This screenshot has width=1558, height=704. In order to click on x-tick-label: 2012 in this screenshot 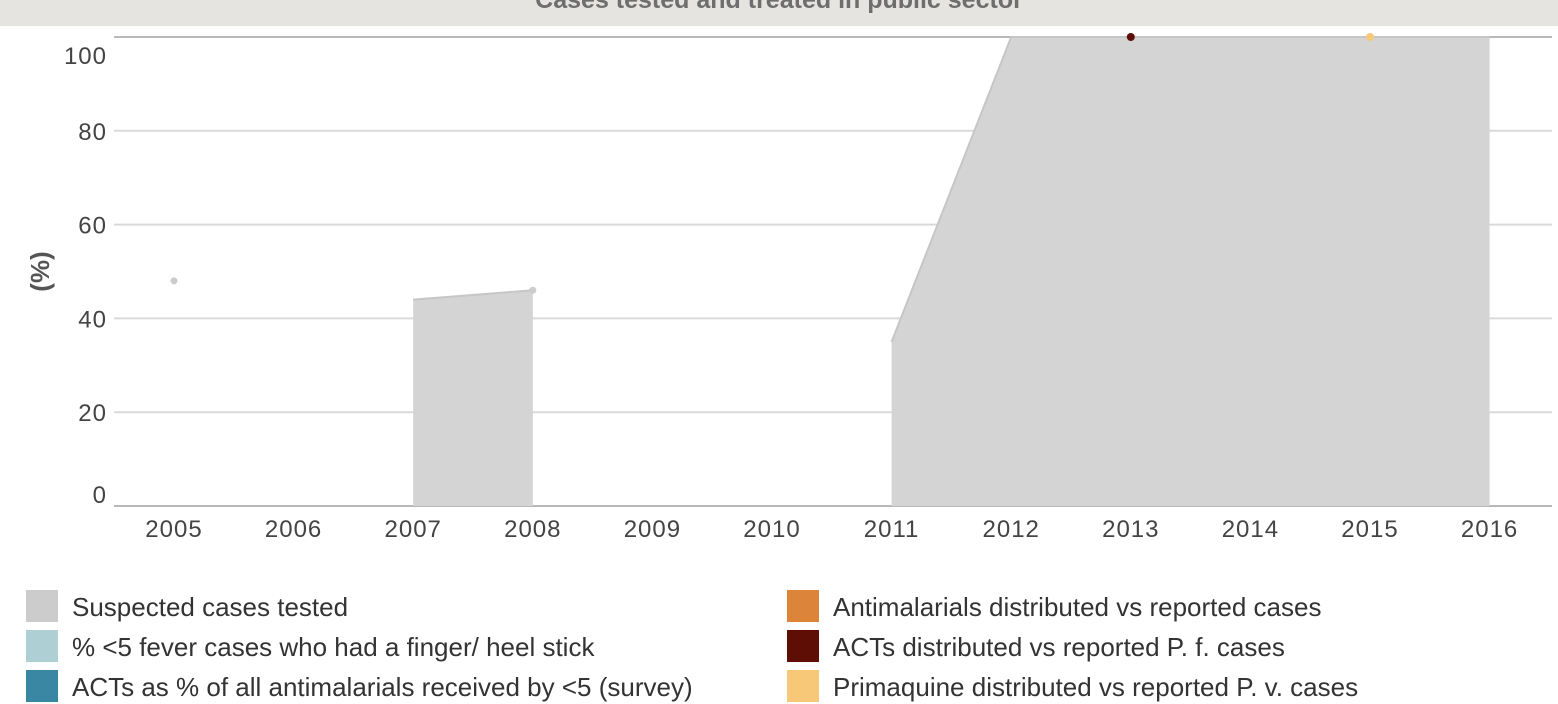, I will do `click(1011, 529)`.